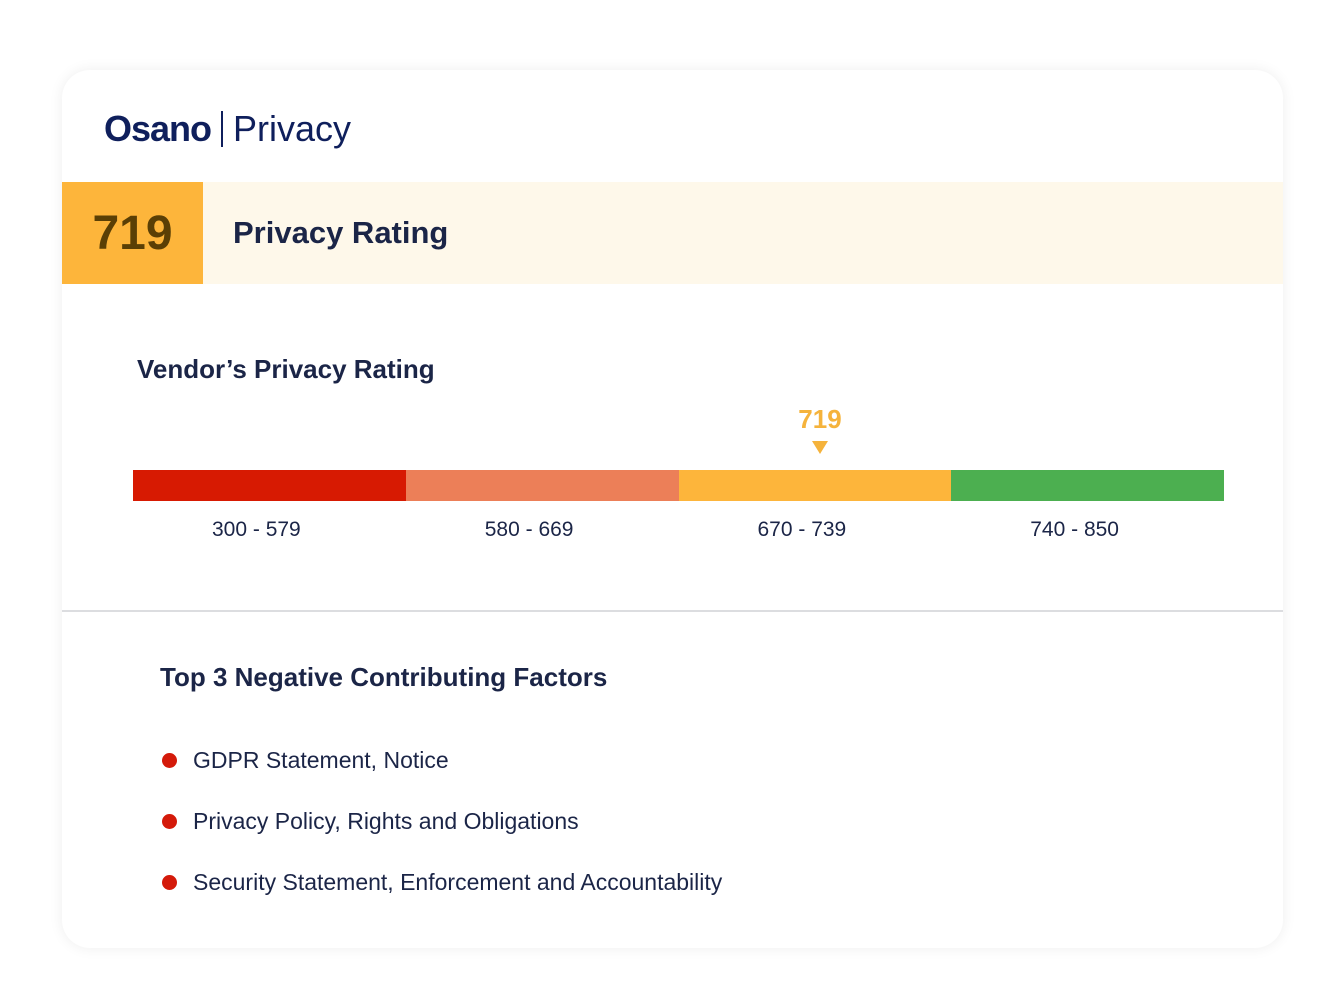 This screenshot has width=1344, height=998. What do you see at coordinates (820, 447) in the screenshot?
I see `marker-arrow-icon` at bounding box center [820, 447].